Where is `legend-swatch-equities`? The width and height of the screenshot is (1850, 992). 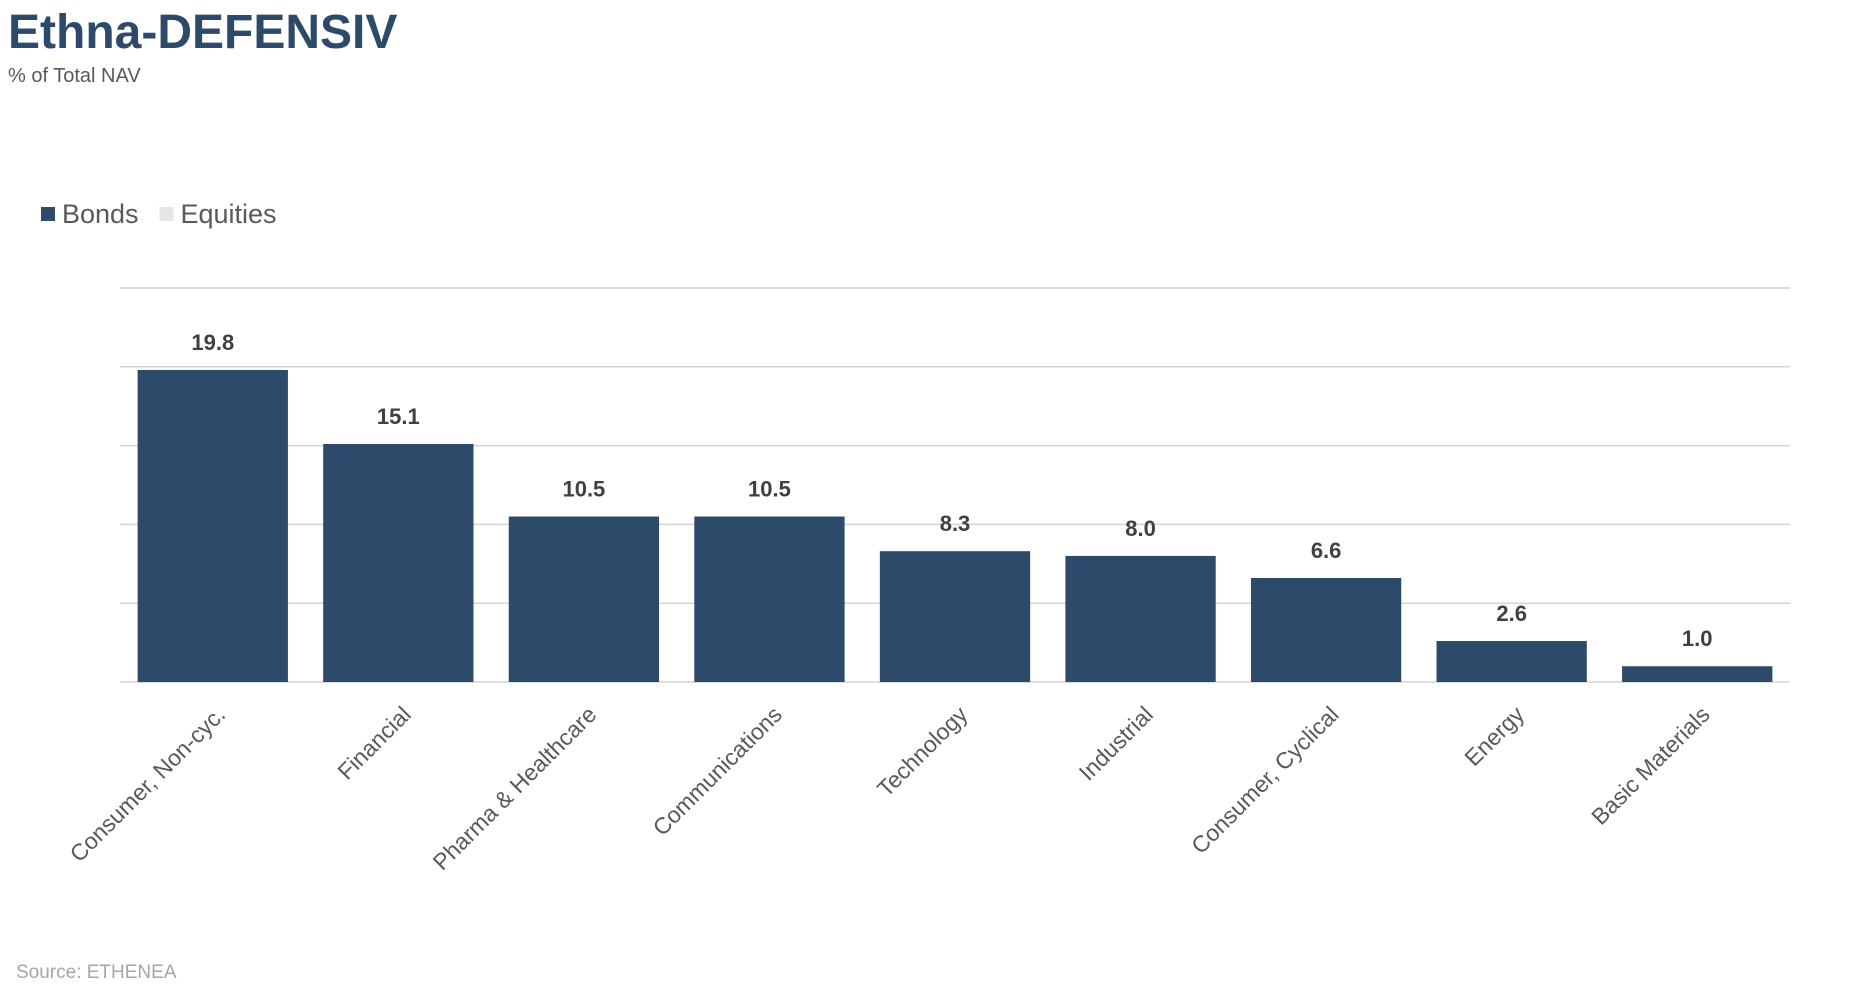
legend-swatch-equities is located at coordinates (166, 214).